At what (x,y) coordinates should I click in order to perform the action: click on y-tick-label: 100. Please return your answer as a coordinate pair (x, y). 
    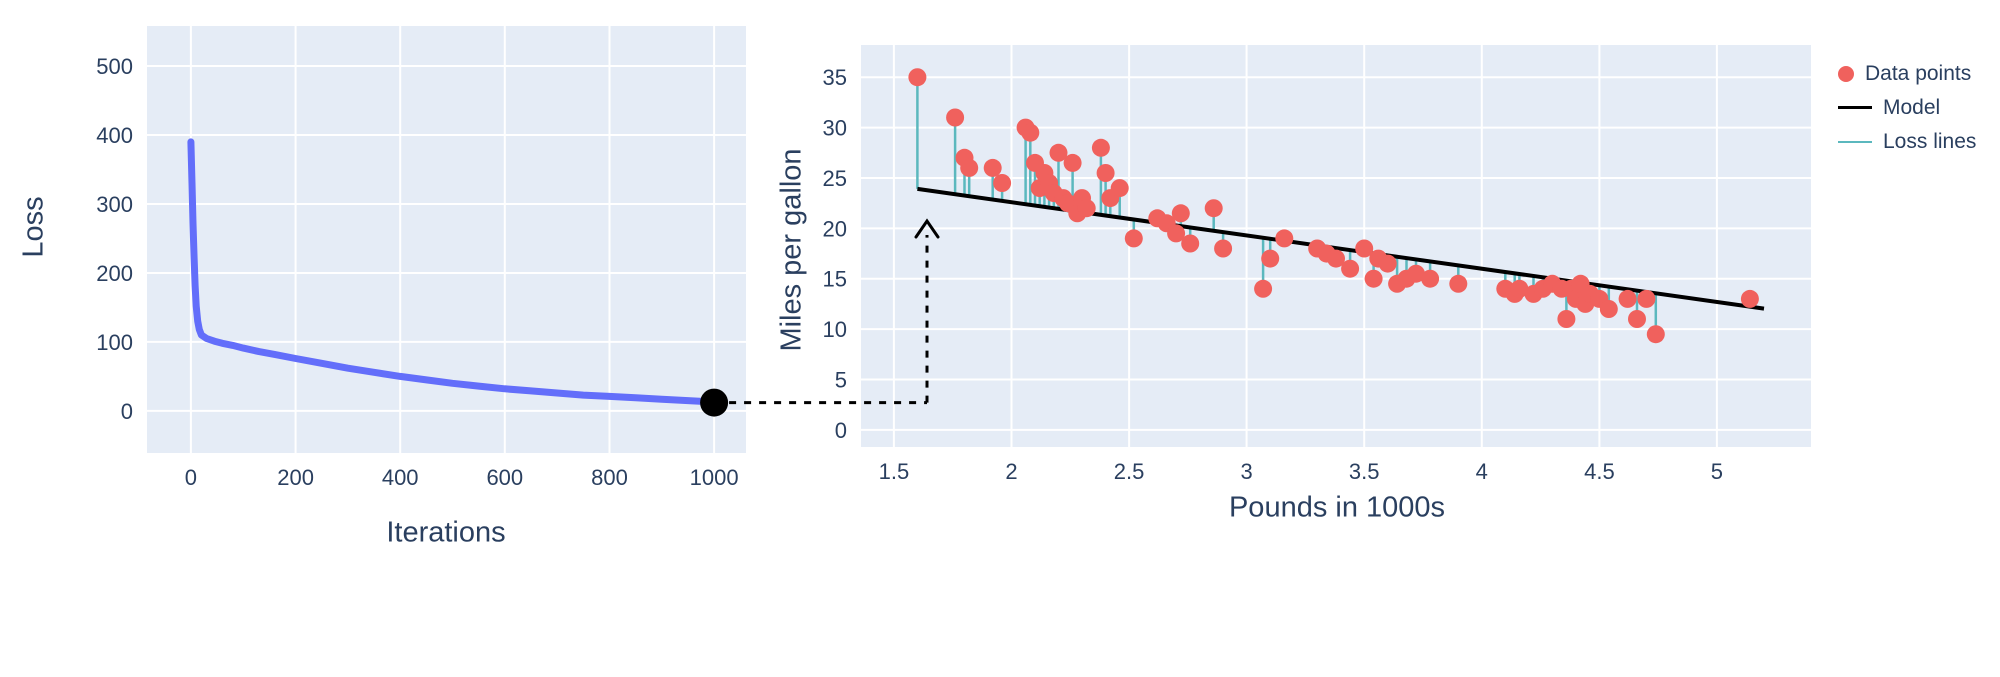
    Looking at the image, I should click on (114, 342).